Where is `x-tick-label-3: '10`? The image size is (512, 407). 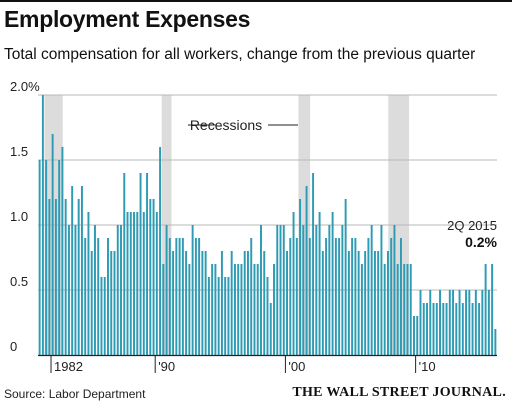 x-tick-label-3: '10 is located at coordinates (427, 366).